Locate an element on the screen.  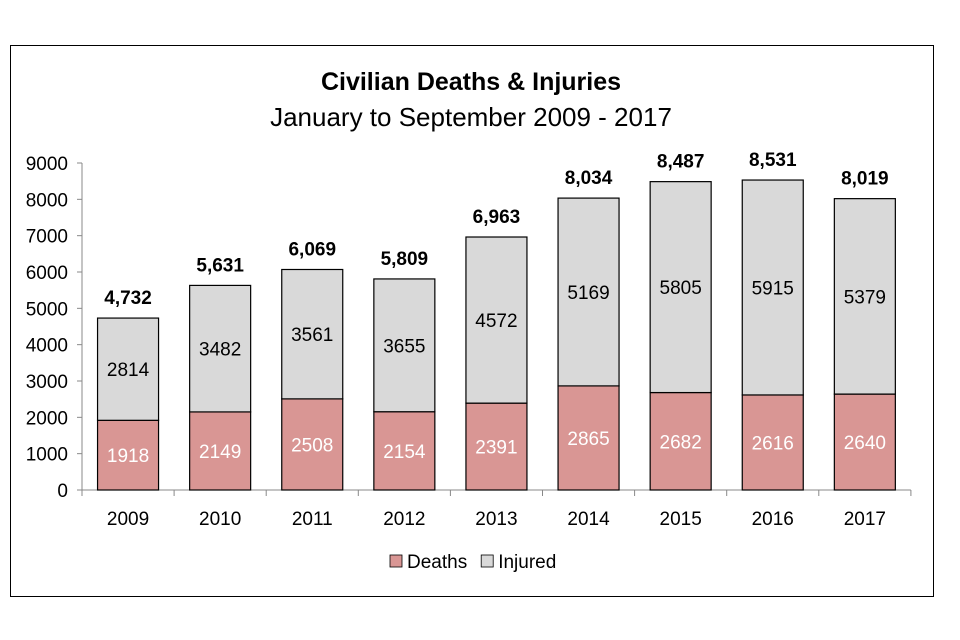
data-label-deaths: 2154 is located at coordinates (404, 452).